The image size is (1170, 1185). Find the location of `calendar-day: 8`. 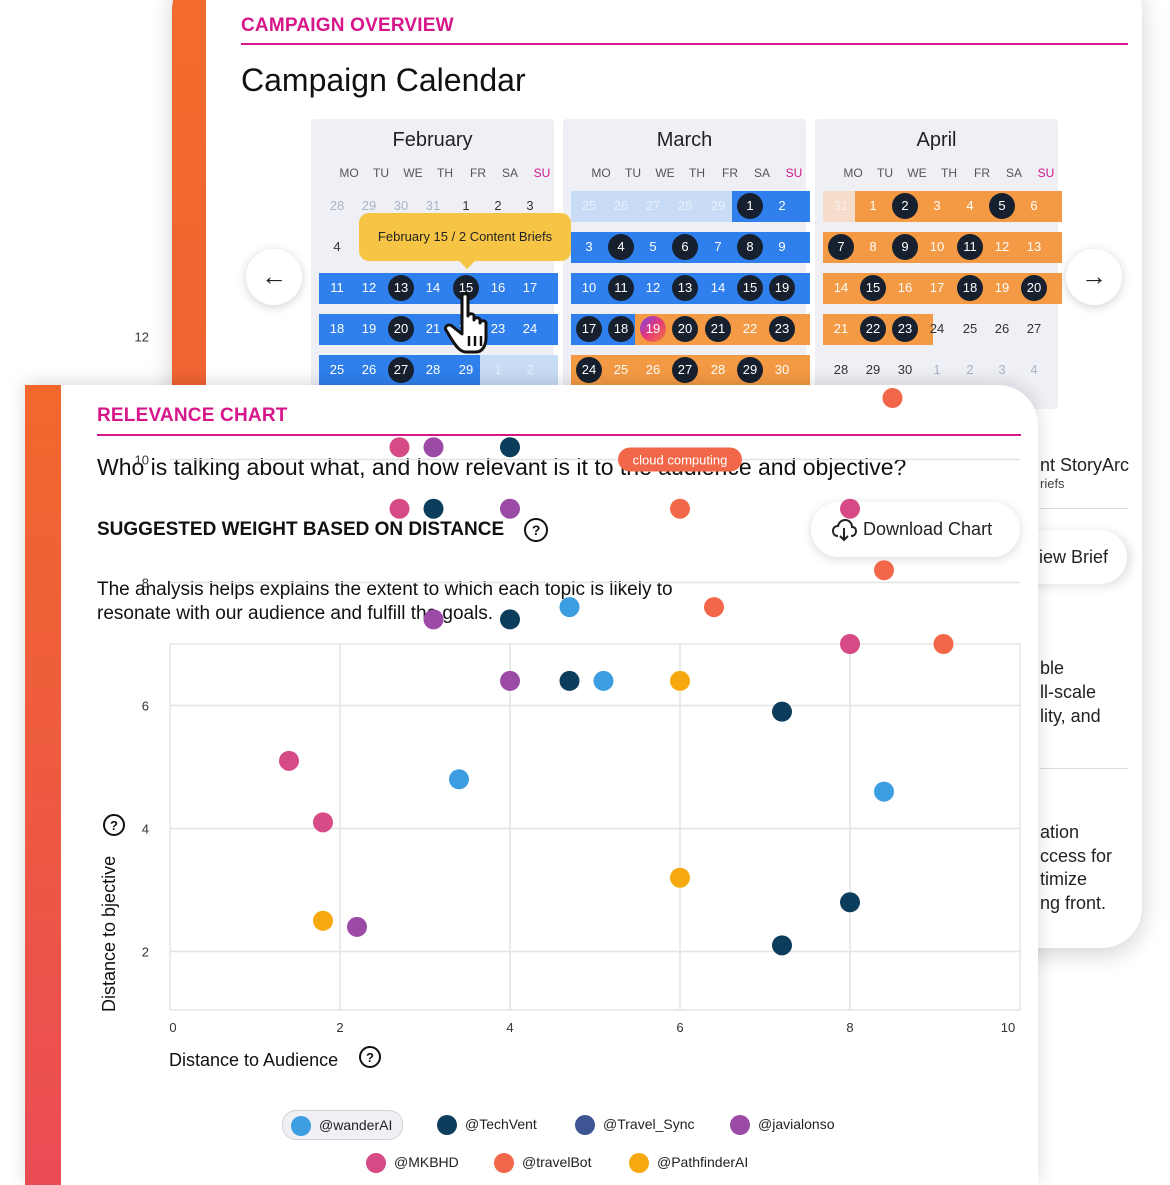

calendar-day: 8 is located at coordinates (750, 247).